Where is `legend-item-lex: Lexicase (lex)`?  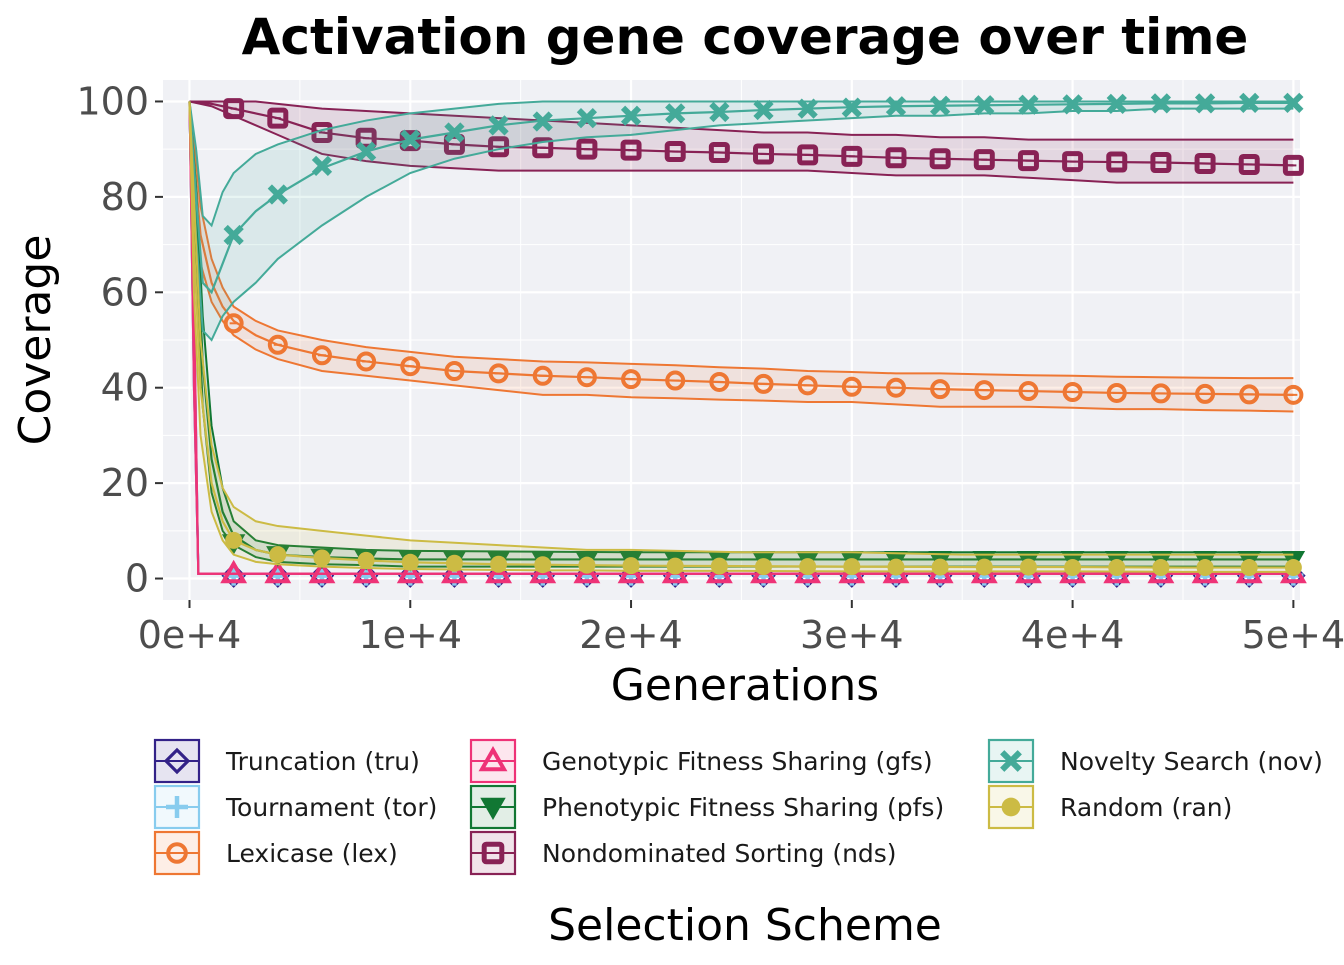 legend-item-lex: Lexicase (lex) is located at coordinates (275, 853).